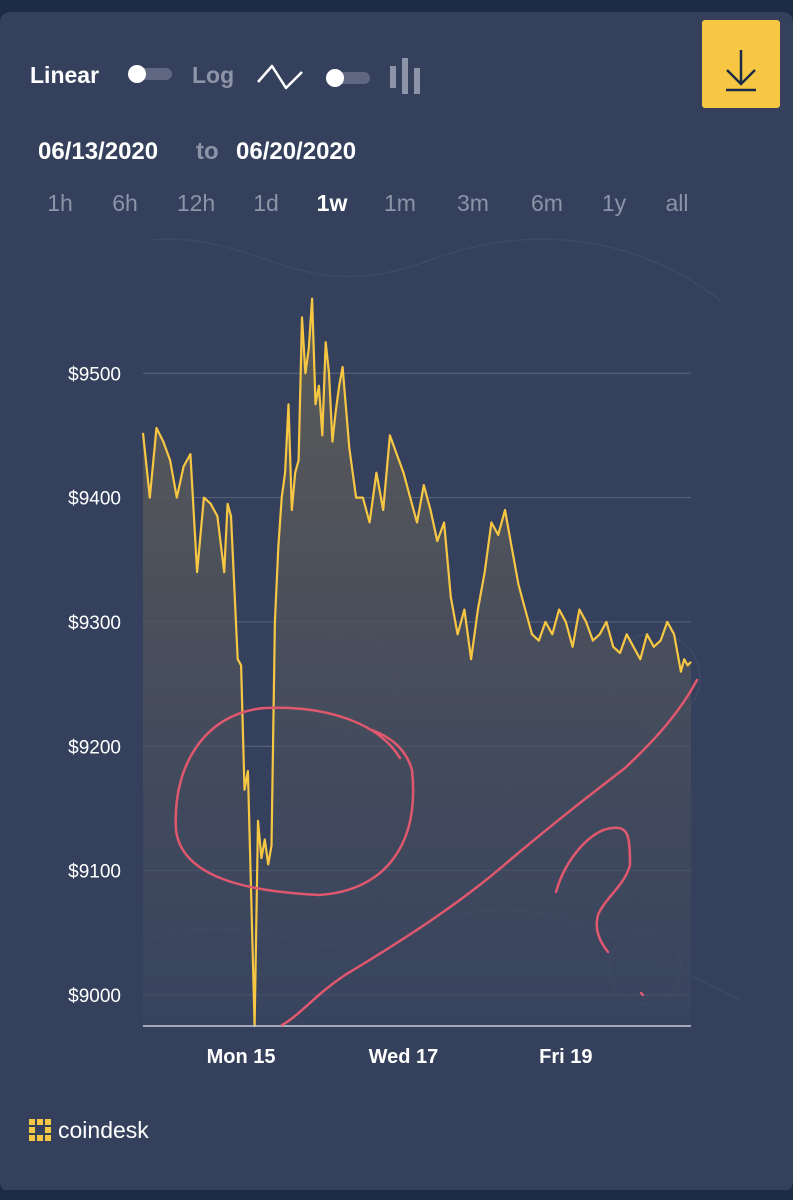 The height and width of the screenshot is (1200, 793). Describe the element at coordinates (103, 1130) in the screenshot. I see `brand-name: coindesk` at that location.